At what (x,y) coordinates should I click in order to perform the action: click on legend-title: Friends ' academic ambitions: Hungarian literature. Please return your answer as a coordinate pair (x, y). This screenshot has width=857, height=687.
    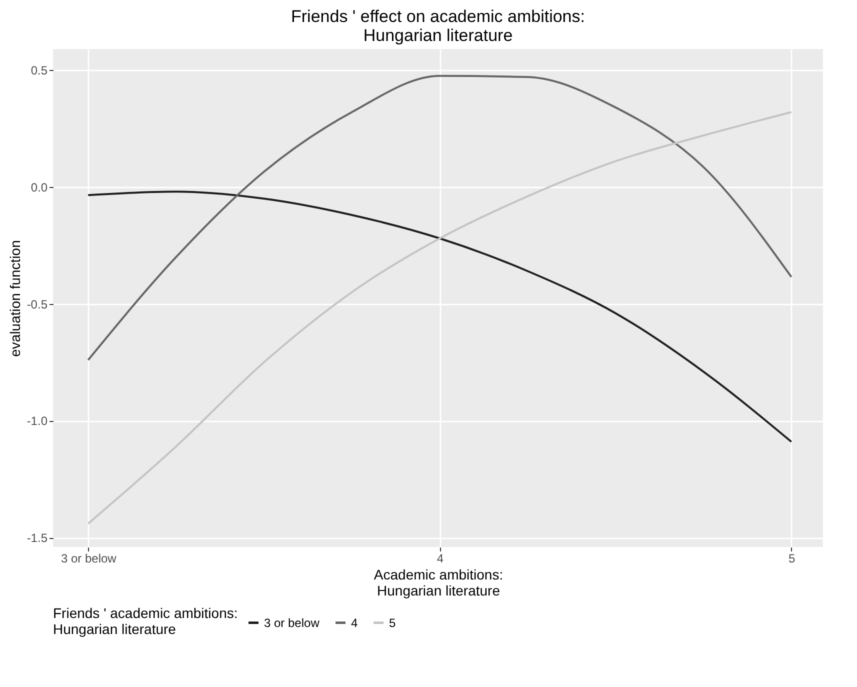
    Looking at the image, I should click on (145, 621).